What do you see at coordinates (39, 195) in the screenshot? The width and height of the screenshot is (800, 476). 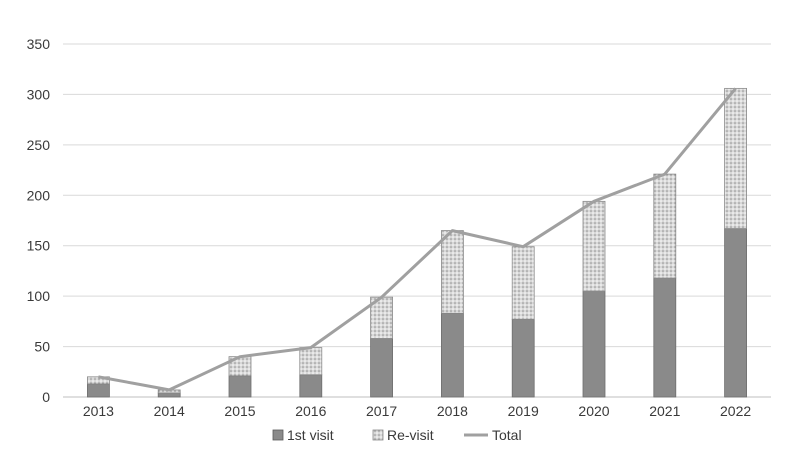 I see `y-tick-label: 200` at bounding box center [39, 195].